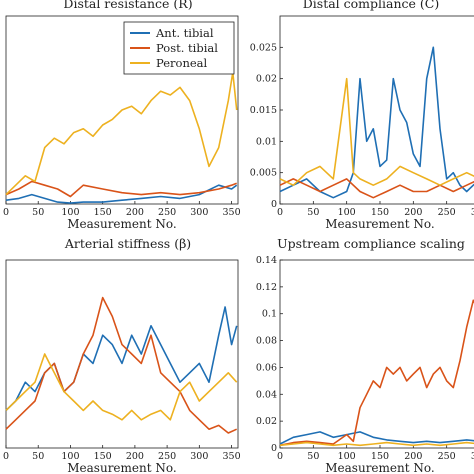  What do you see at coordinates (263, 110) in the screenshot?
I see `y-tick-label: 0.015` at bounding box center [263, 110].